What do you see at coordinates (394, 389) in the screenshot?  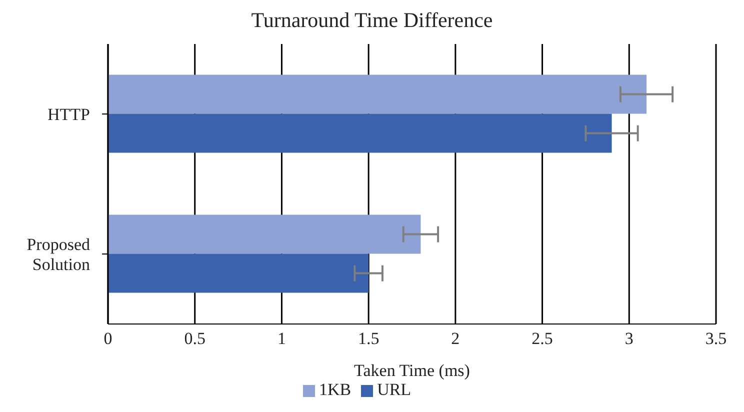 I see `legend-label: URL` at bounding box center [394, 389].